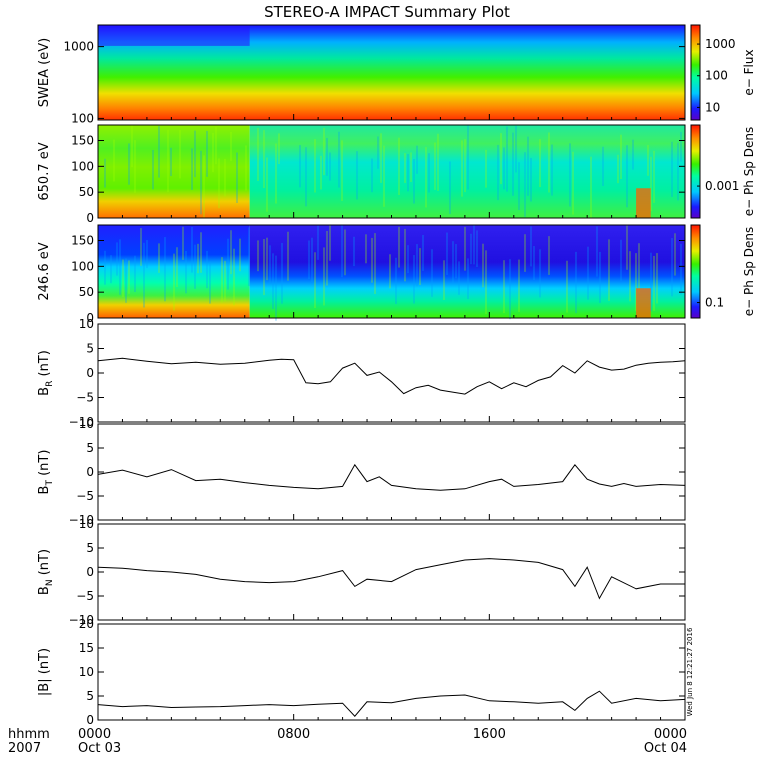  Describe the element at coordinates (90, 696) in the screenshot. I see `bmag-ytick-label: 5` at that location.